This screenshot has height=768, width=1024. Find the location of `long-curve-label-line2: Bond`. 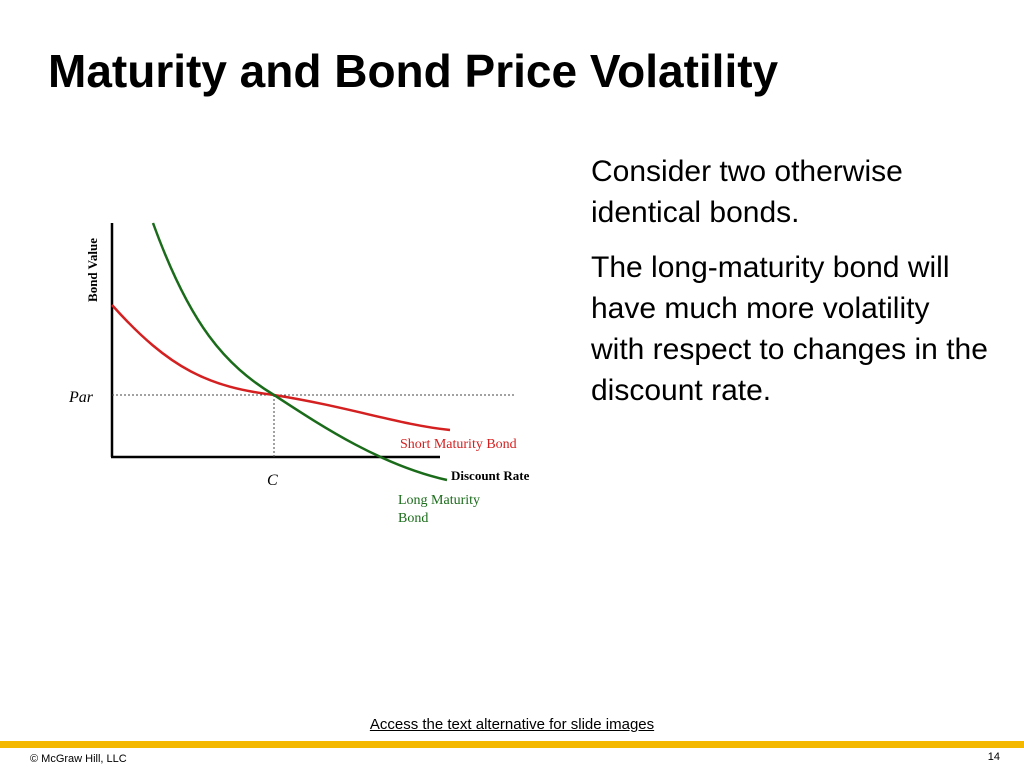

long-curve-label-line2: Bond is located at coordinates (413, 518).